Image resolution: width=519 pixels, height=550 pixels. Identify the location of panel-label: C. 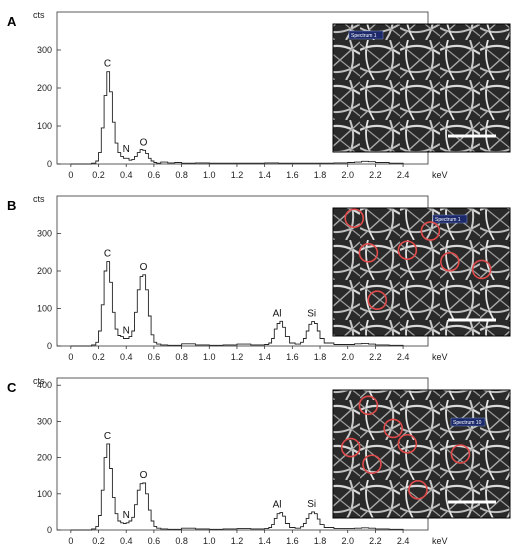
(12, 387).